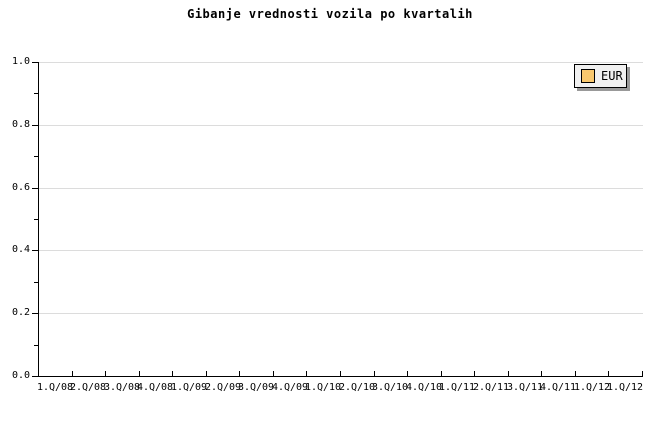 This screenshot has width=660, height=440. I want to click on chart-title: Gibanje vrednosti vozila po kvartalih, so click(330, 14).